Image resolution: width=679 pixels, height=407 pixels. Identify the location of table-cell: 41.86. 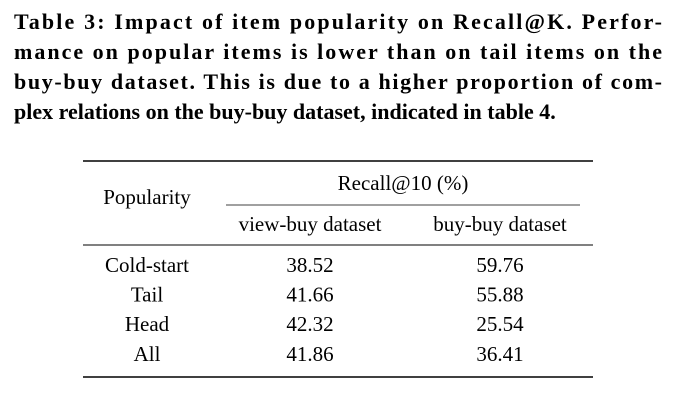
(309, 354).